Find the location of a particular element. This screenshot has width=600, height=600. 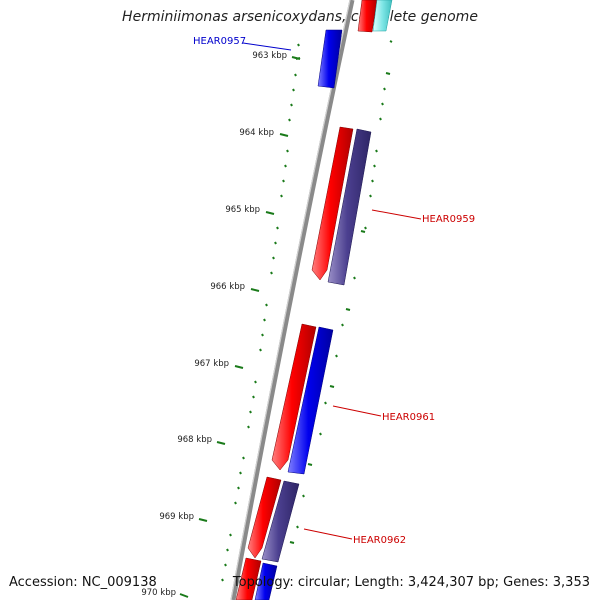

gene-hear0961 is located at coordinates (310, 400).